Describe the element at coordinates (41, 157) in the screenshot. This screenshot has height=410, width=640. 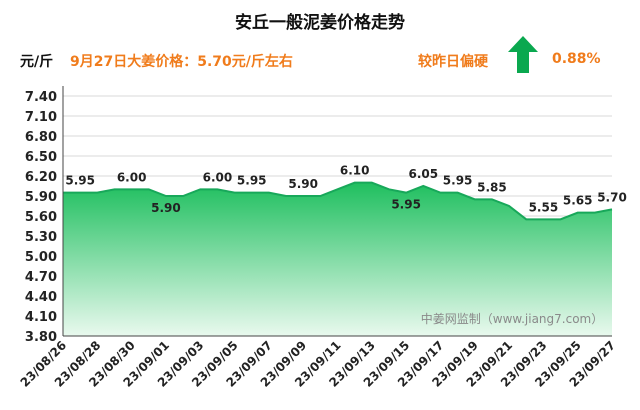
I see `y-tick-label: 6.50` at that location.